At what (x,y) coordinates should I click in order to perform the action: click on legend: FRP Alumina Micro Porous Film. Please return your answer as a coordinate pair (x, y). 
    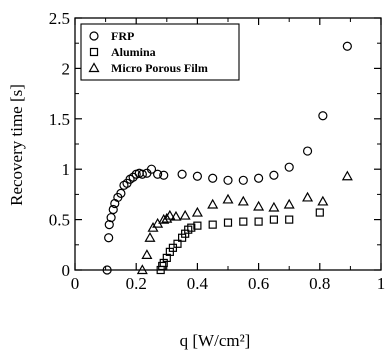
    Looking at the image, I should click on (160, 52).